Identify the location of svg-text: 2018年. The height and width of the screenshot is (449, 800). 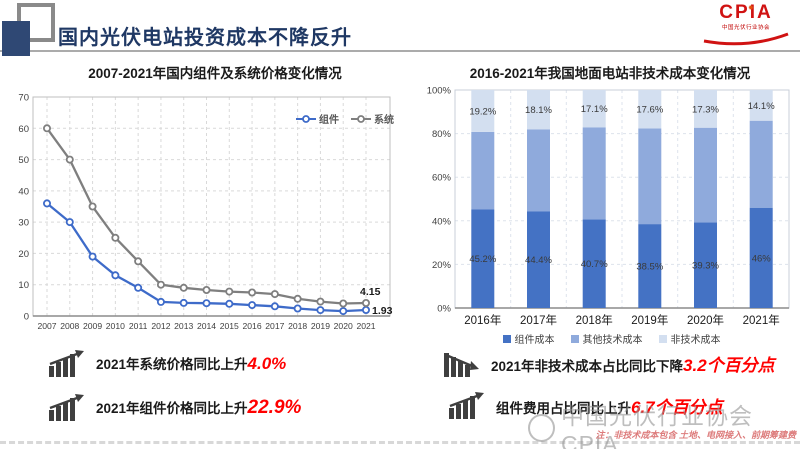
(594, 320).